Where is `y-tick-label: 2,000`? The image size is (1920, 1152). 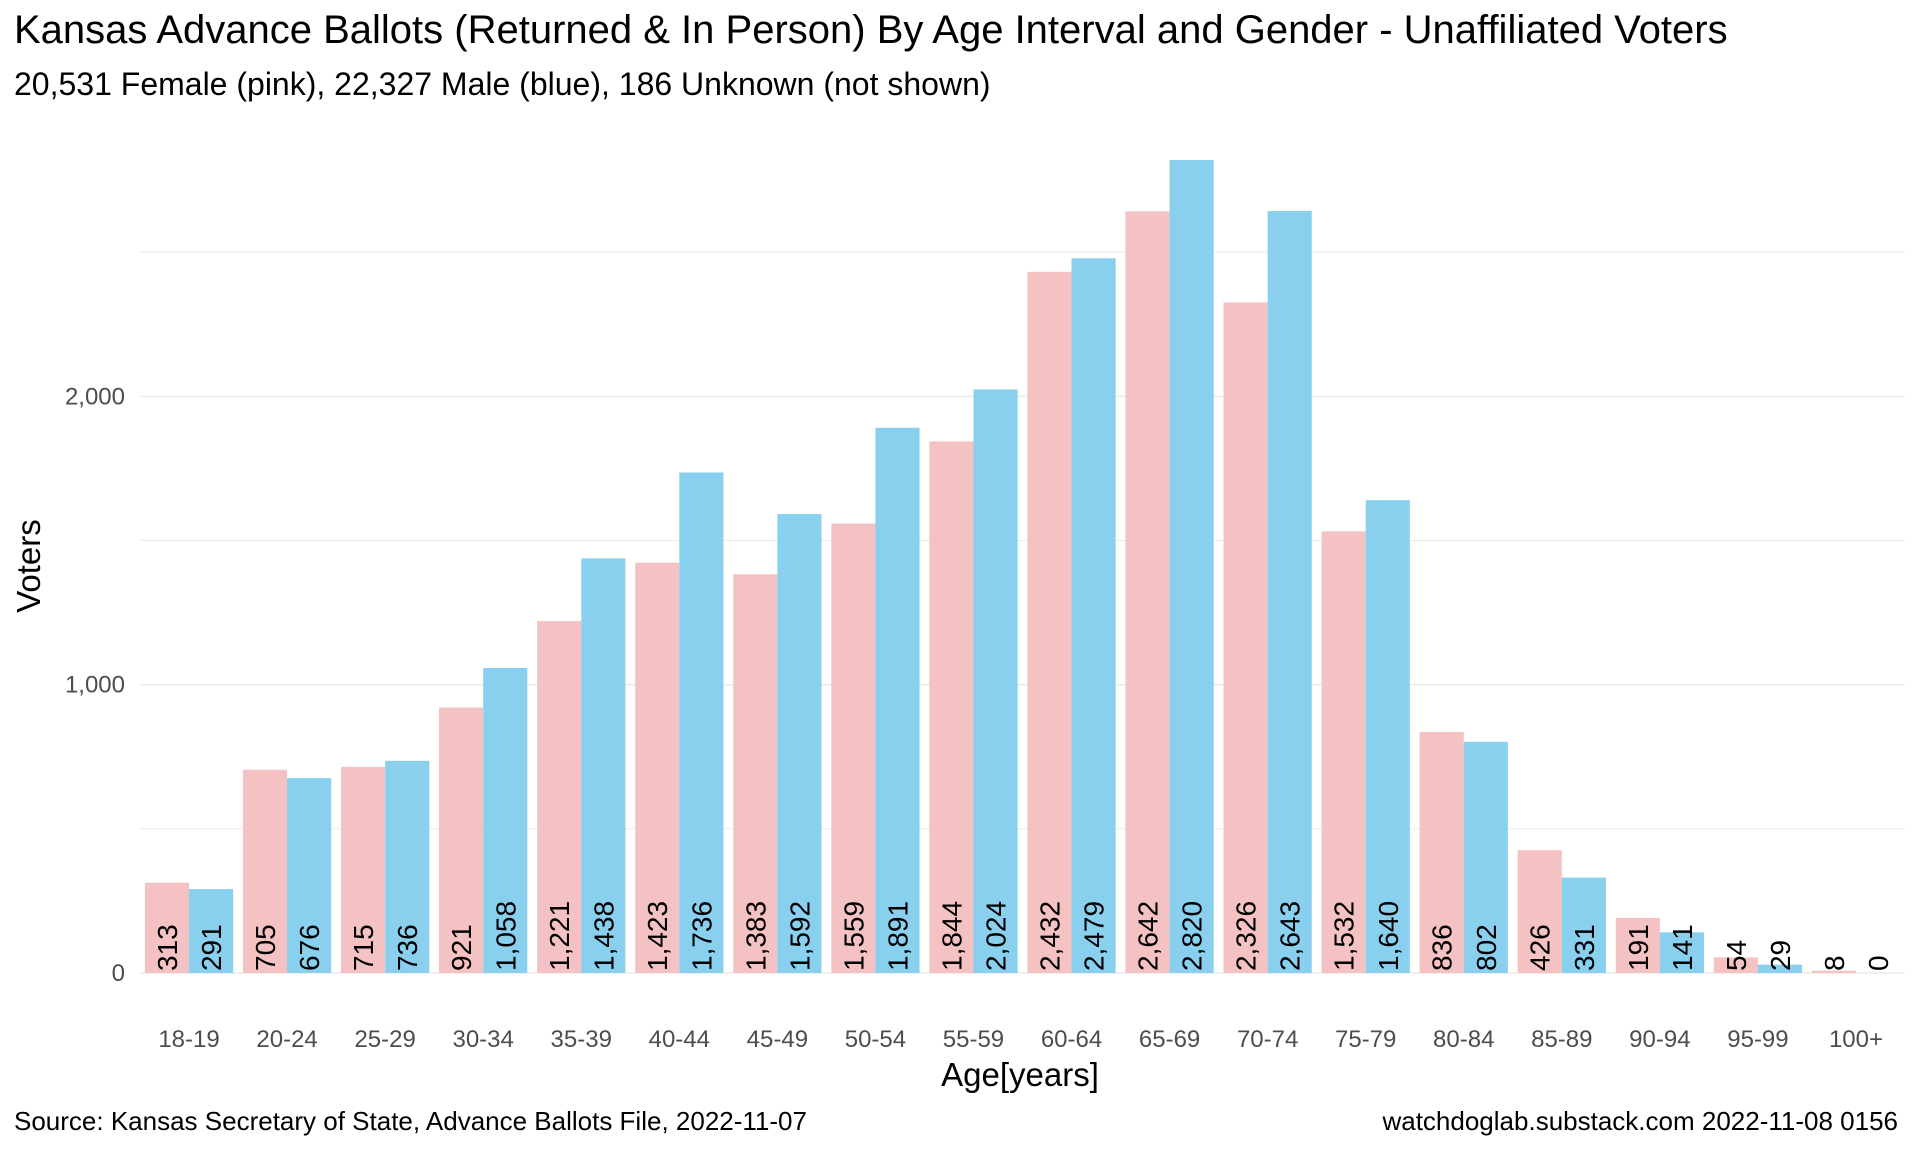
y-tick-label: 2,000 is located at coordinates (95, 396).